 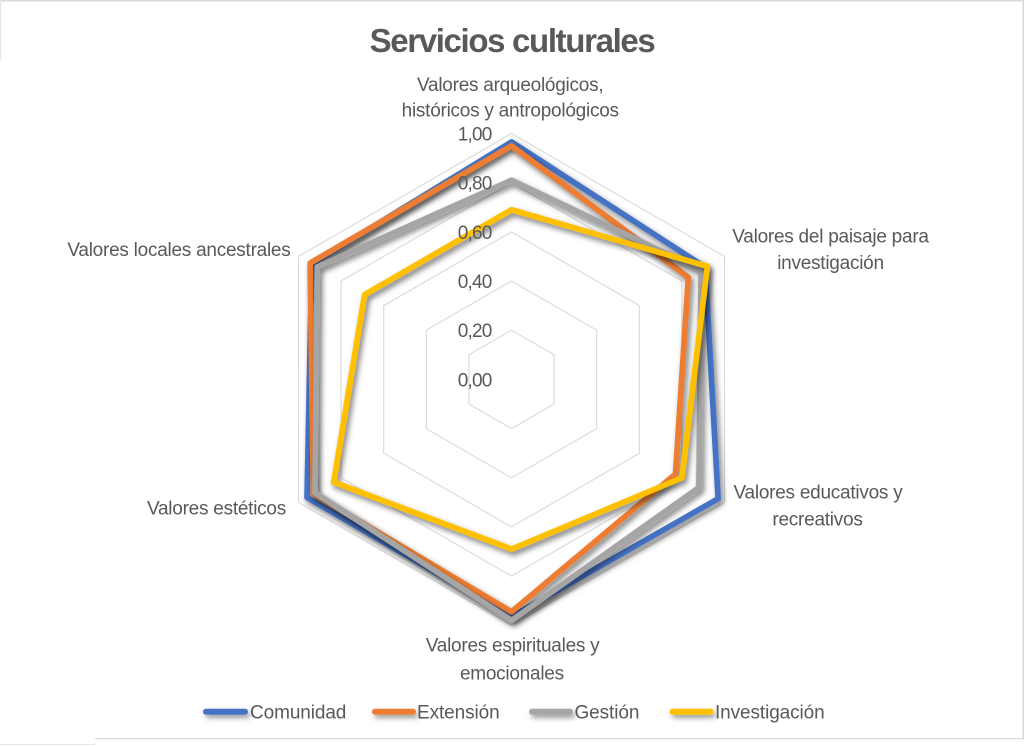 What do you see at coordinates (475, 380) in the screenshot?
I see `svg-text: 0,00` at bounding box center [475, 380].